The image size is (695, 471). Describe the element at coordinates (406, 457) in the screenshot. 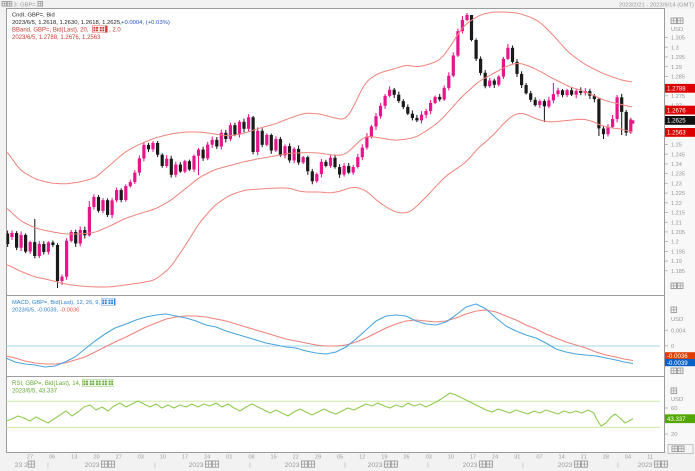

I see `svg-text: 26` at that location.